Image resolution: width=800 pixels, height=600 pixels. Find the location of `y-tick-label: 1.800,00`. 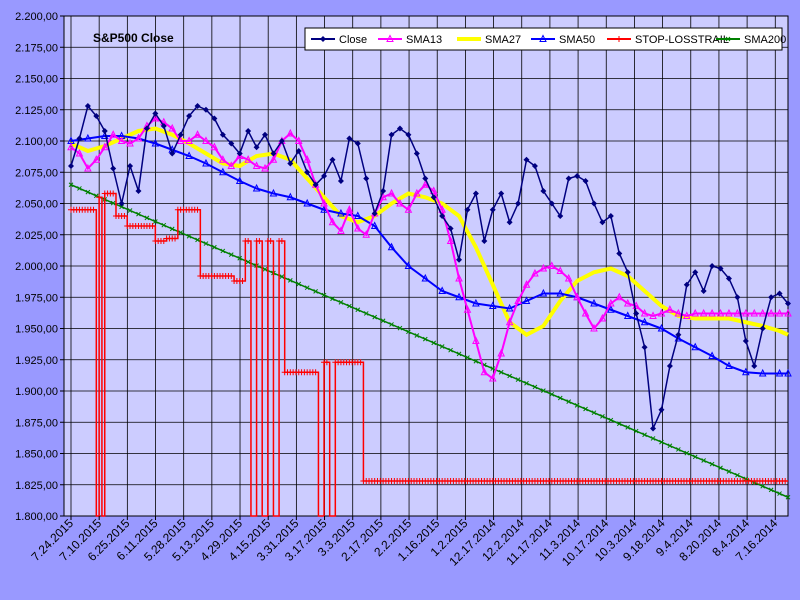

y-tick-label: 1.800,00 is located at coordinates (36, 517).